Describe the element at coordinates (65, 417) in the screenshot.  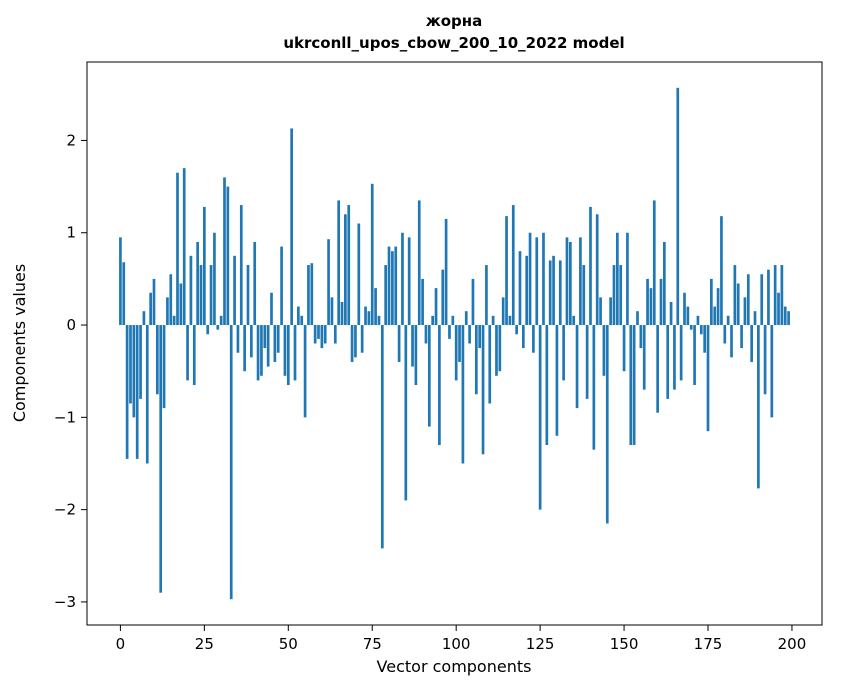
I see `tick-label: −1` at that location.